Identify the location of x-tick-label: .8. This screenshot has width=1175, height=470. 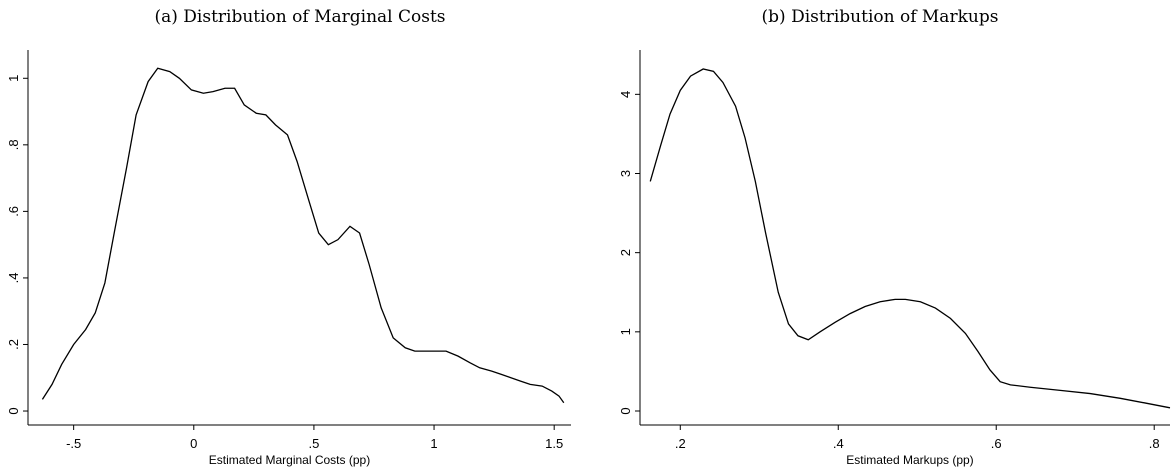
(1154, 443).